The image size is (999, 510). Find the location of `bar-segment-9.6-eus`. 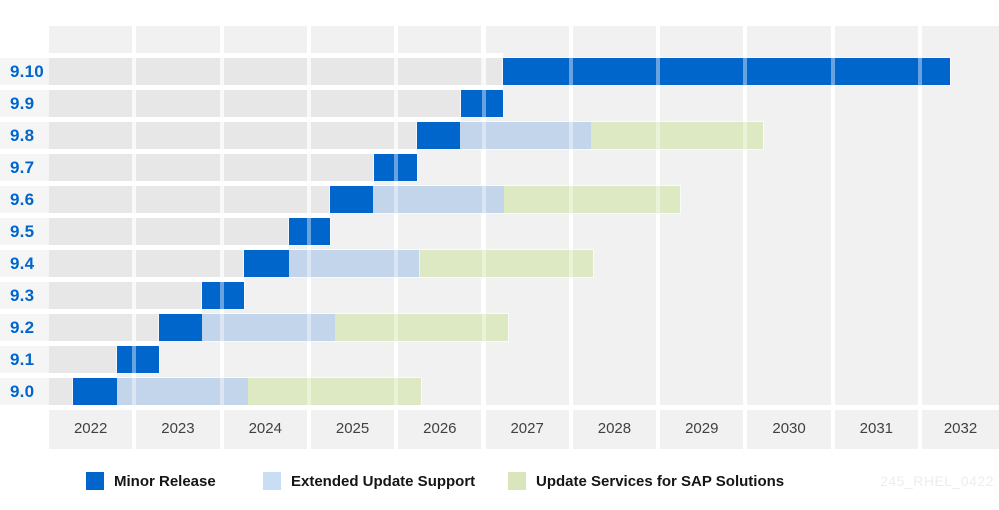

bar-segment-9.6-eus is located at coordinates (439, 199).